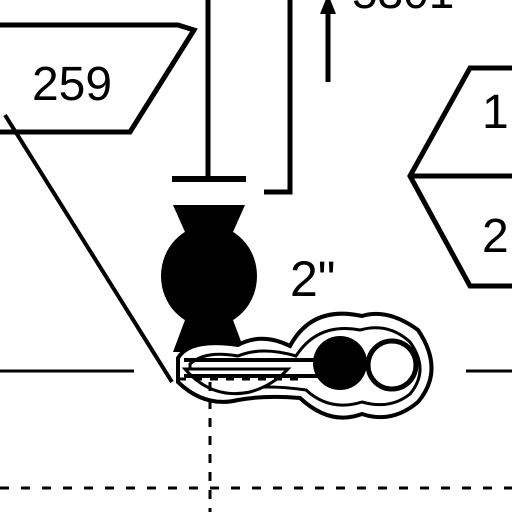  What do you see at coordinates (278, 97) in the screenshot?
I see `bracket-line` at bounding box center [278, 97].